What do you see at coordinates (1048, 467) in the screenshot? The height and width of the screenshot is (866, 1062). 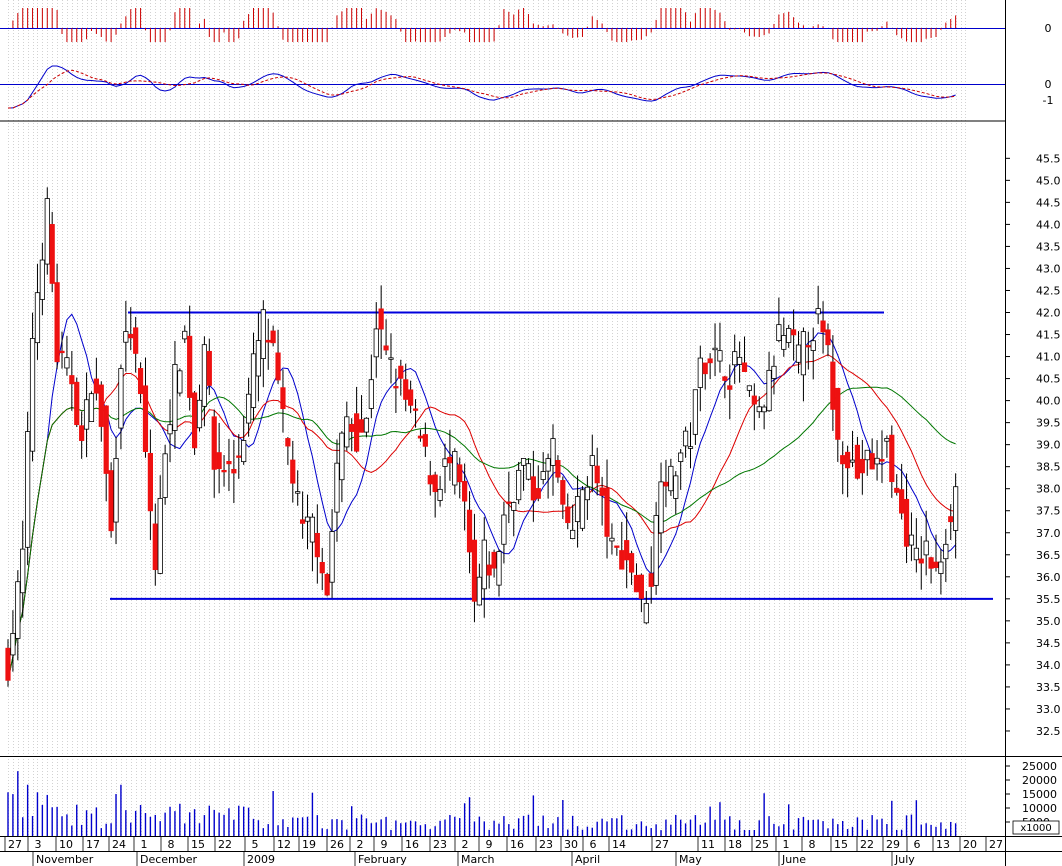 I see `price-tick-label: 38.5` at bounding box center [1048, 467].